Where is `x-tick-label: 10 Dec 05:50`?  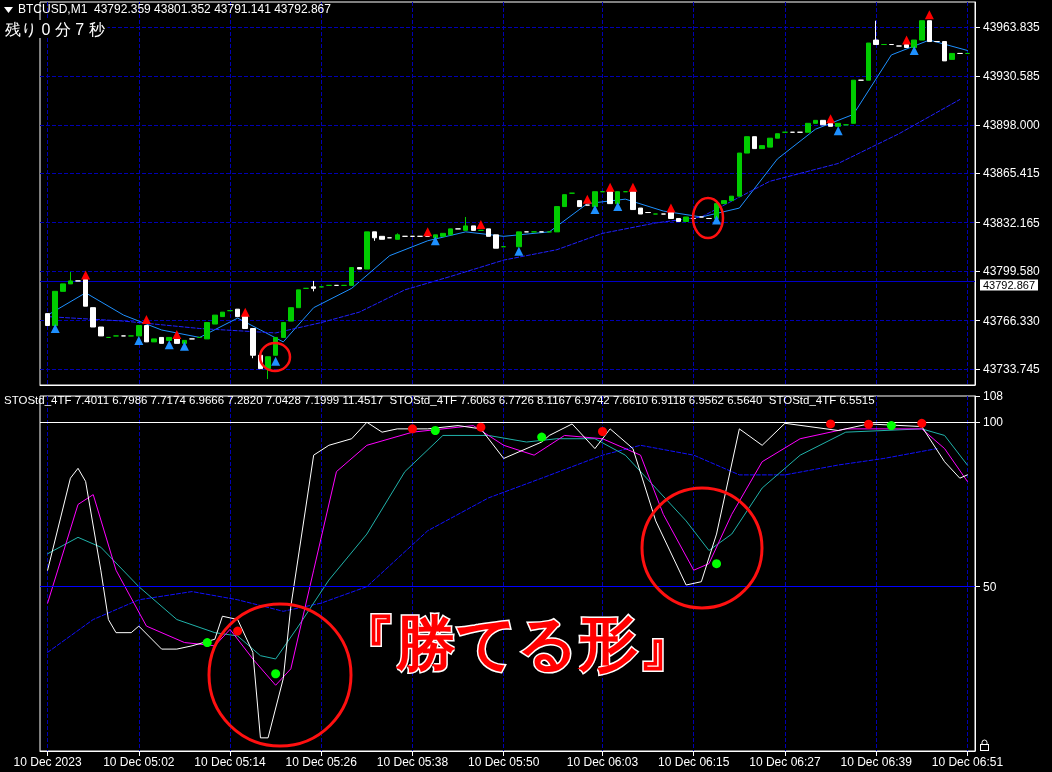 x-tick-label: 10 Dec 05:50 is located at coordinates (504, 762).